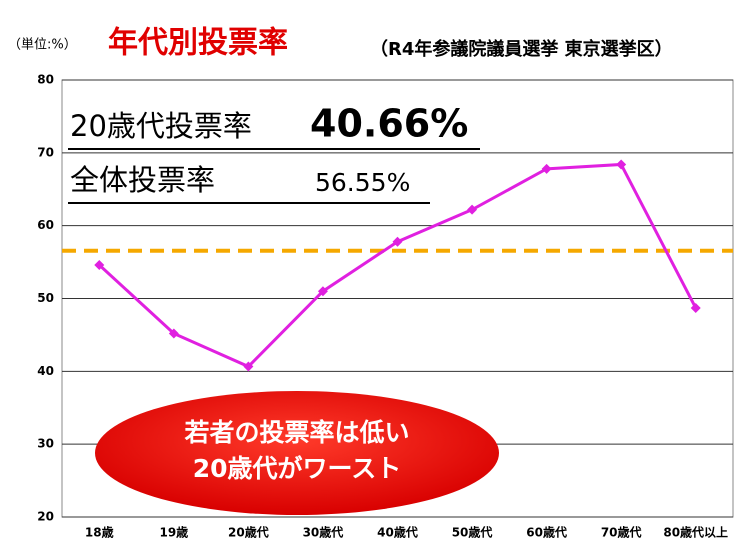 This screenshot has width=750, height=550. What do you see at coordinates (45, 152) in the screenshot?
I see `y-tick-label: 70` at bounding box center [45, 152].